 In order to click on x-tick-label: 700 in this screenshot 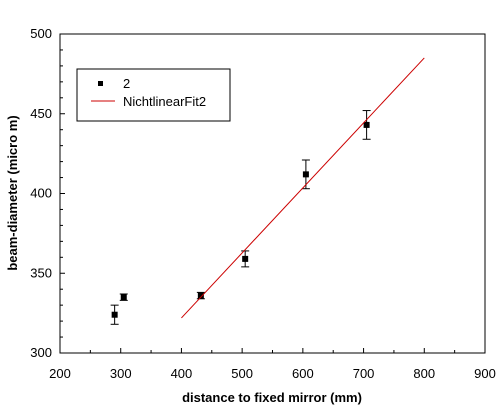, I will do `click(364, 373)`.